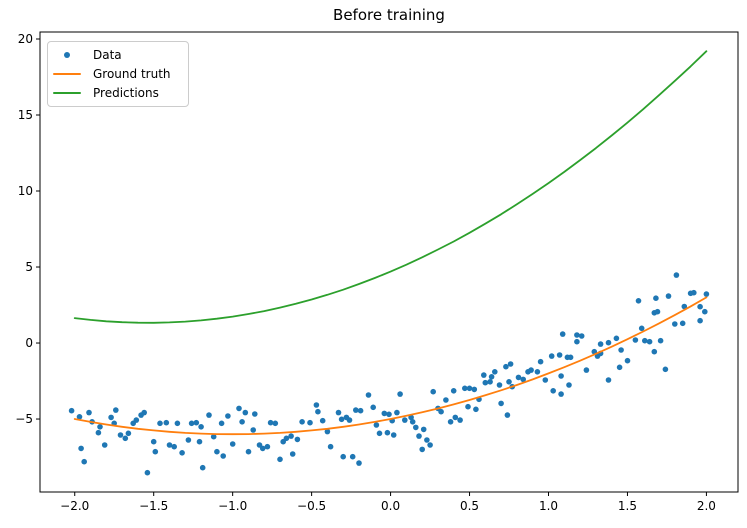 This screenshot has width=747, height=528. Describe the element at coordinates (29, 267) in the screenshot. I see `y-tick-label: 5` at that location.